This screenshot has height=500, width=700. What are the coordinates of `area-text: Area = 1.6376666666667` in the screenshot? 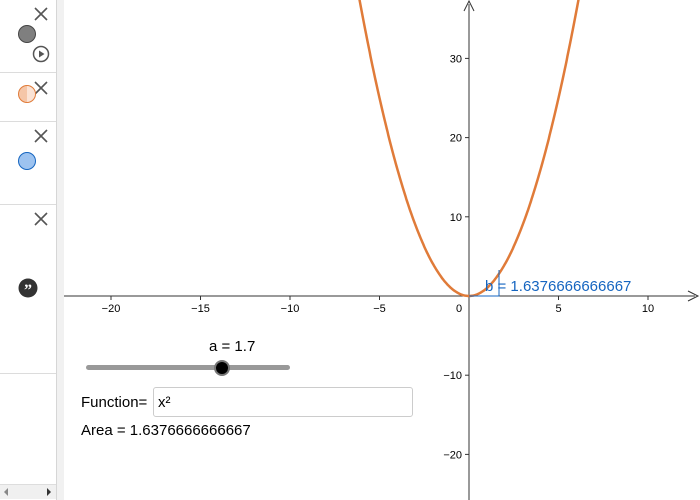 It's located at (166, 430).